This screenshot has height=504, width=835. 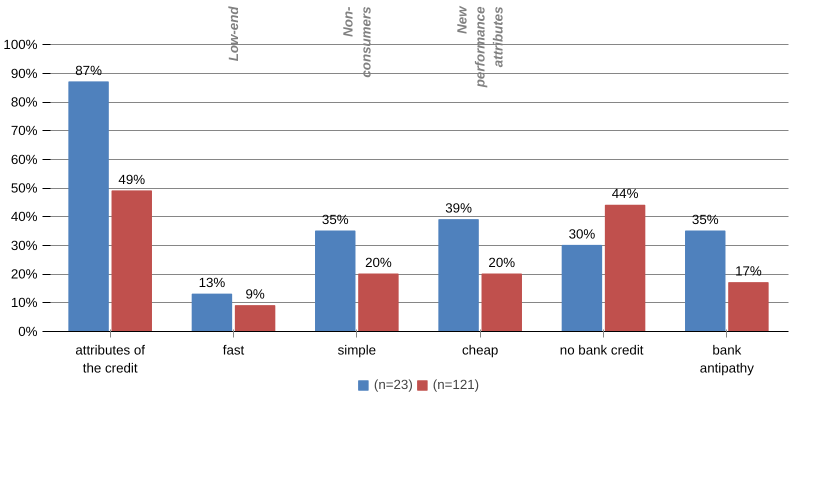 I want to click on y-tick-label: 20%, so click(x=24, y=274).